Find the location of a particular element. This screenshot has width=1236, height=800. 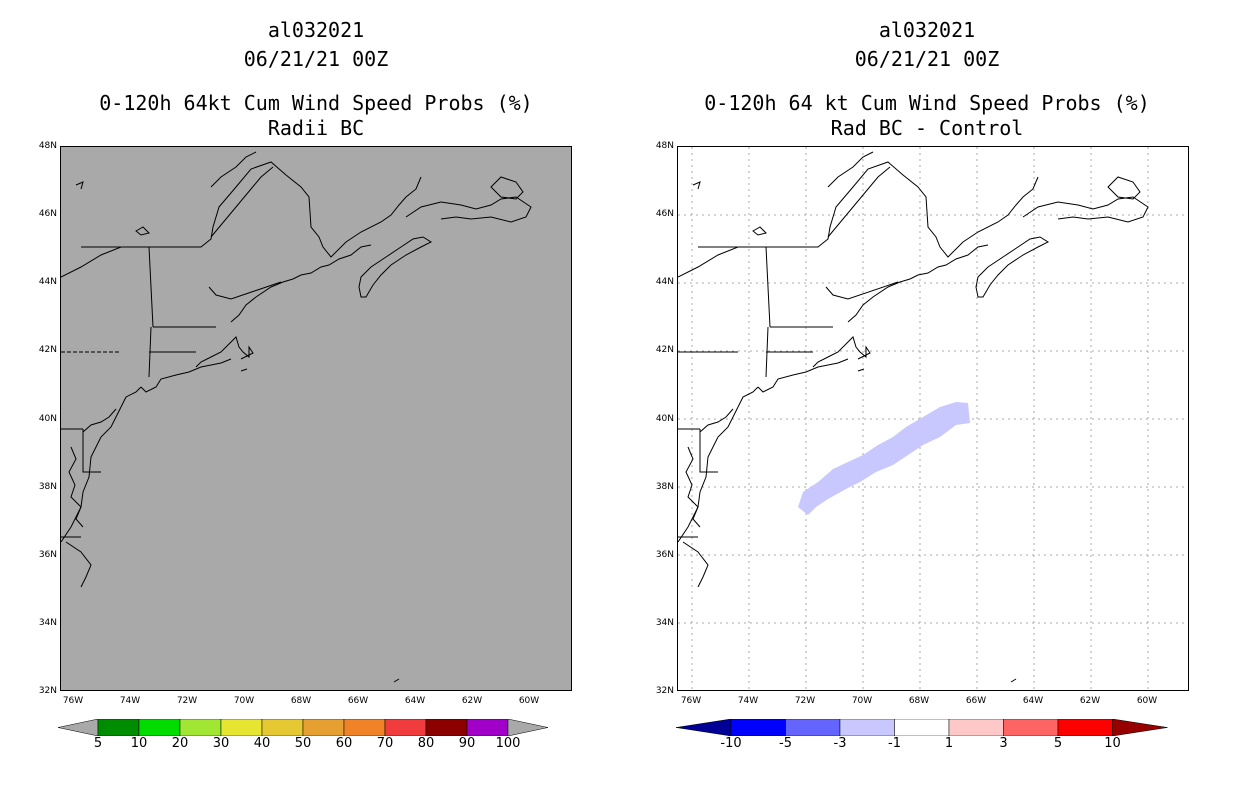

colorbar-label: 80 is located at coordinates (426, 743).